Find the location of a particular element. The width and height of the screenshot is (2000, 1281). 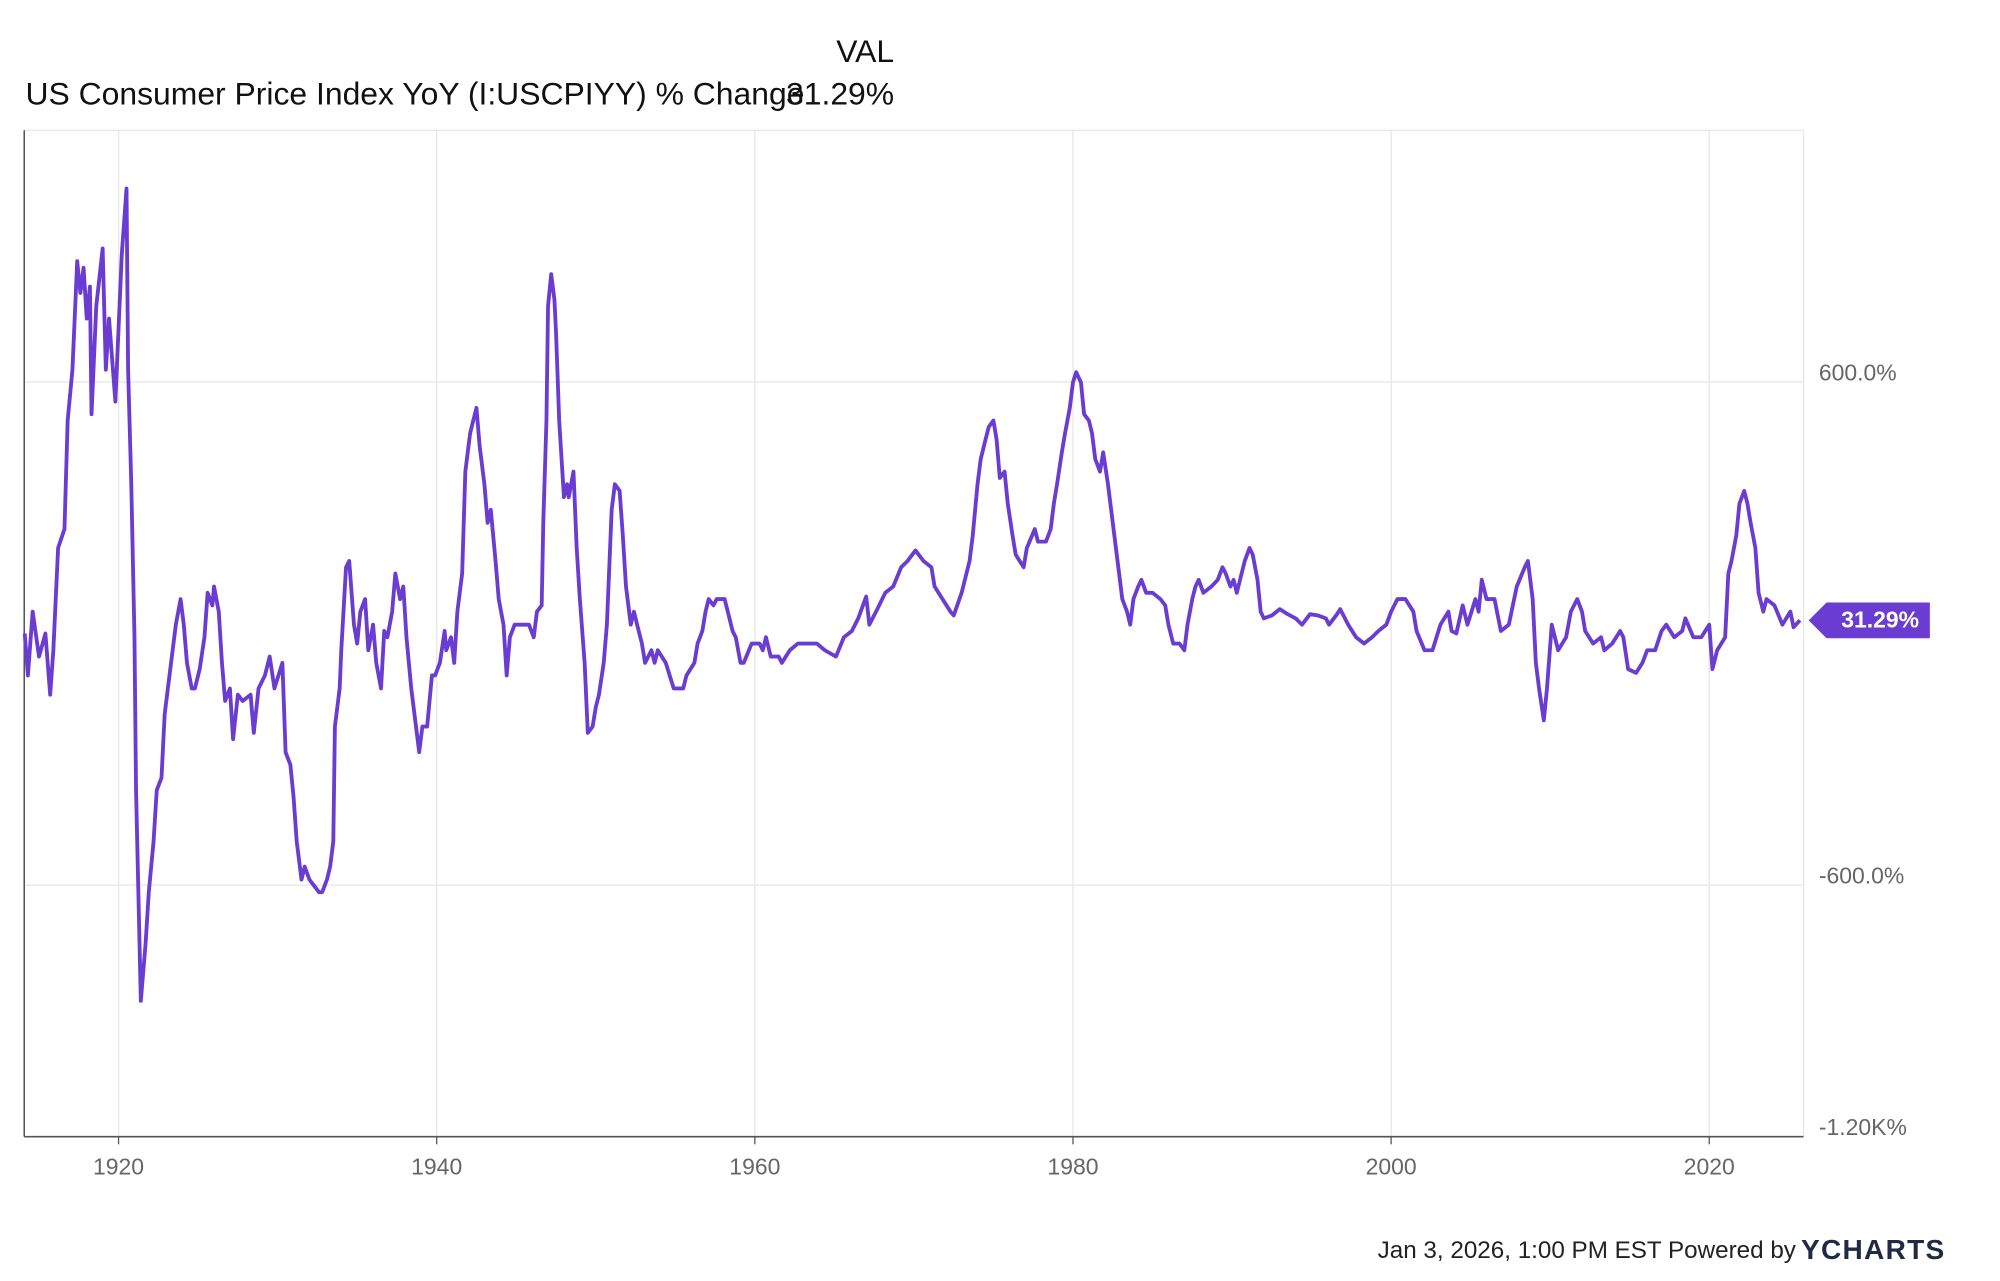

value-badge is located at coordinates (1869, 620).